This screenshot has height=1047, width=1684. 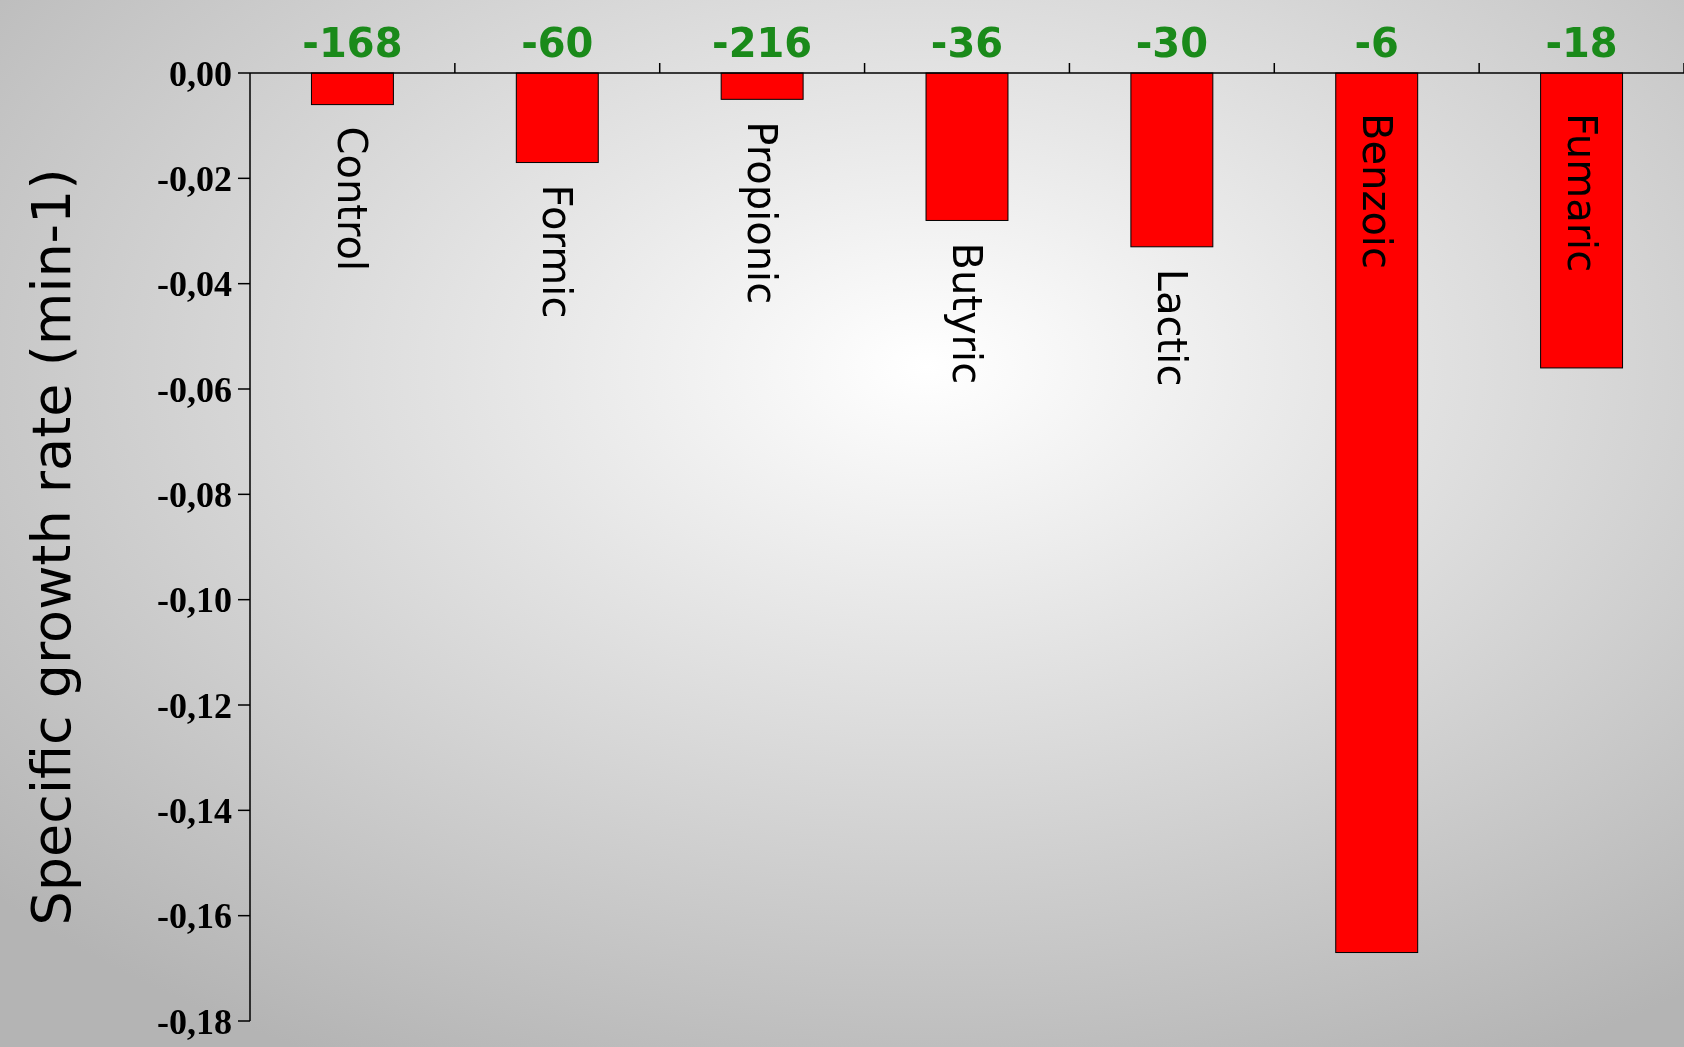 I want to click on text: -30, so click(x=1171, y=43).